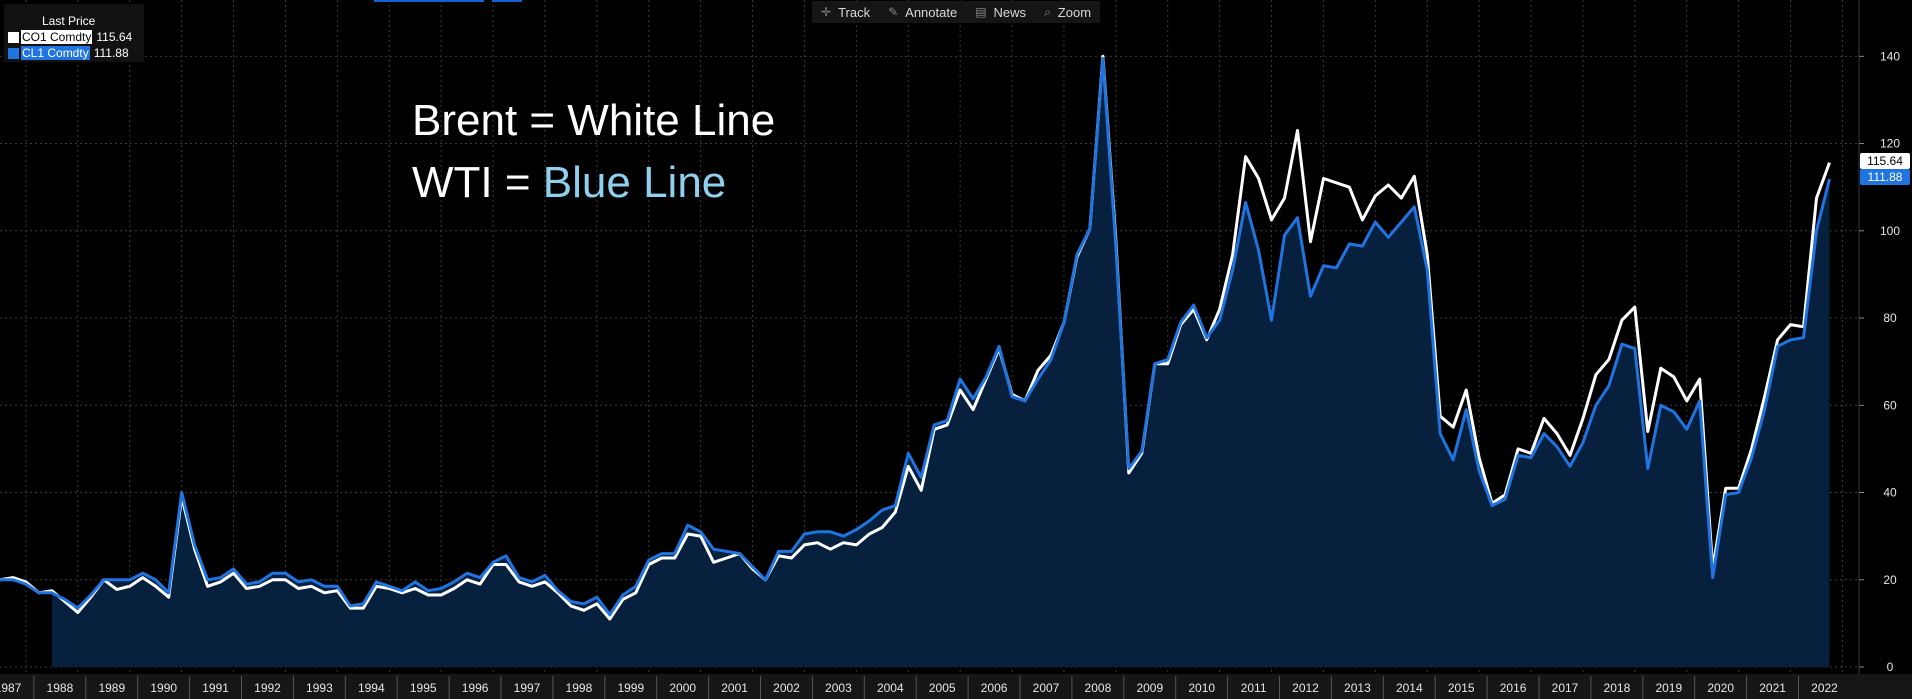 The image size is (1912, 699). Describe the element at coordinates (634, 182) in the screenshot. I see `annotation-line2-blue: Blue Line` at that location.